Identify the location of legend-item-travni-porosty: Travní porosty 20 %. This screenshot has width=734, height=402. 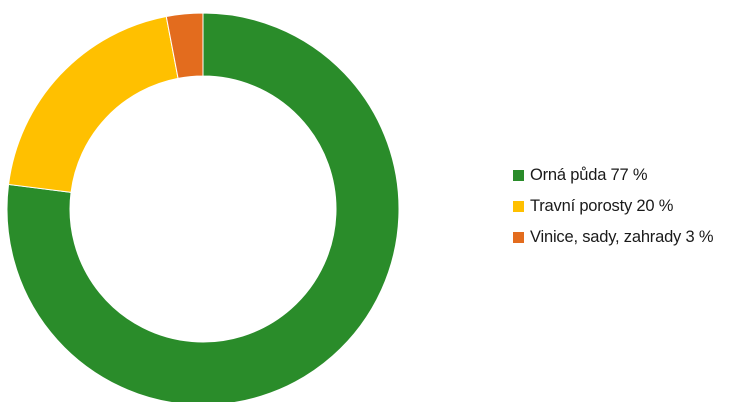
(613, 206).